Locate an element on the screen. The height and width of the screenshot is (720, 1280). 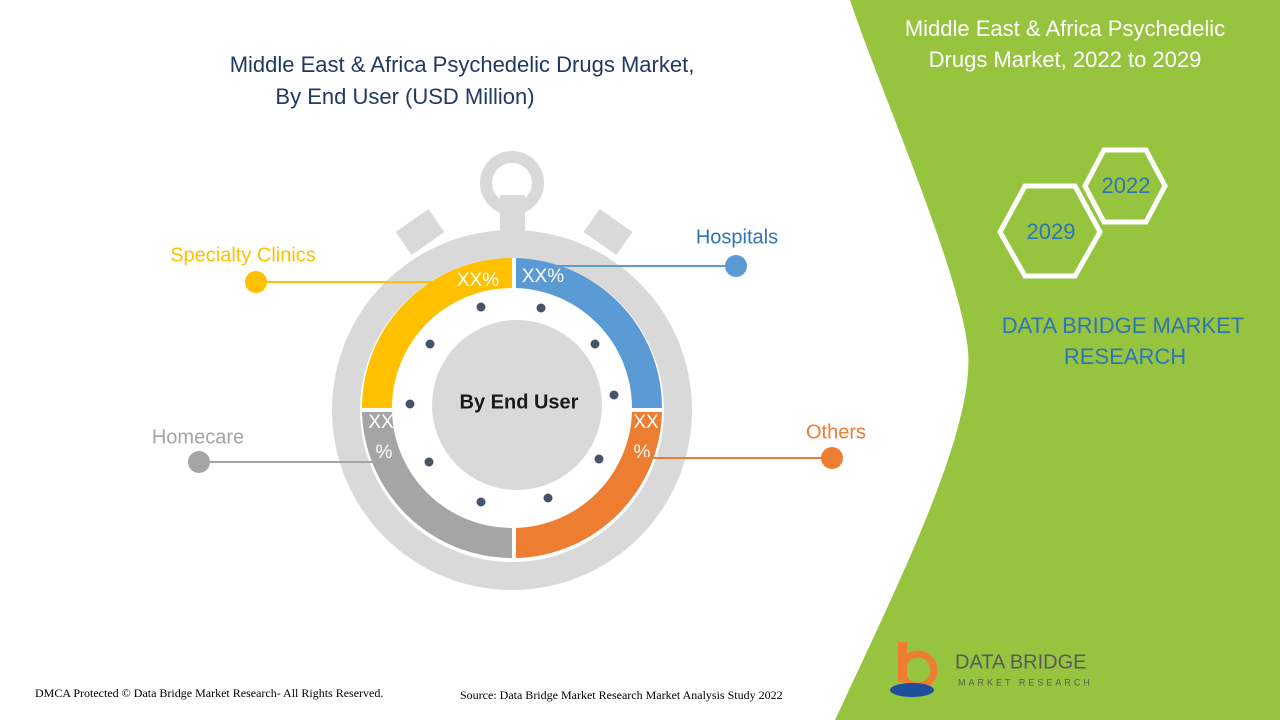
segment-label: Others is located at coordinates (836, 432).